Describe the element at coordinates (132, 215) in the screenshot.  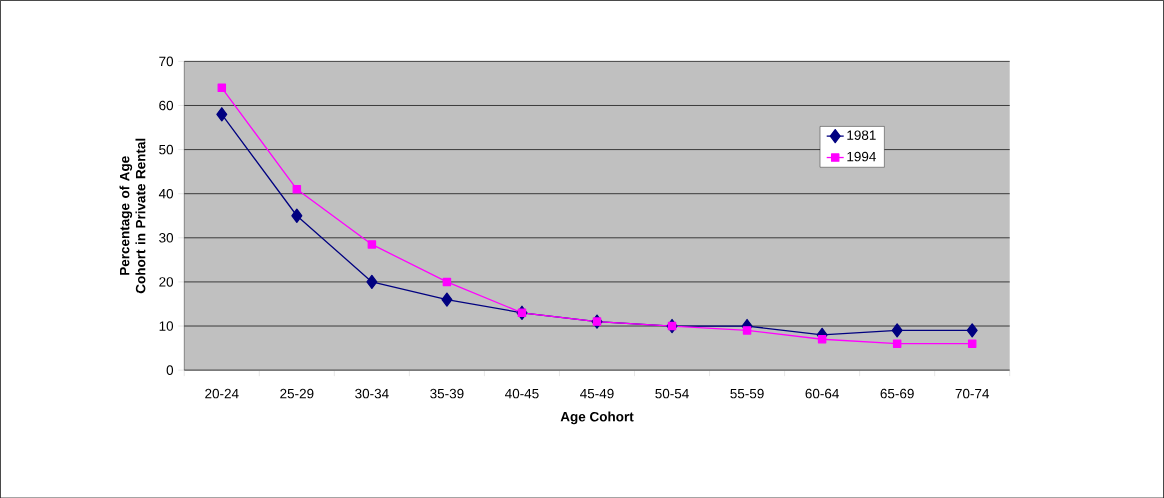
I see `y-axis-title: Percentage of Age Cohort in Private Rental` at that location.